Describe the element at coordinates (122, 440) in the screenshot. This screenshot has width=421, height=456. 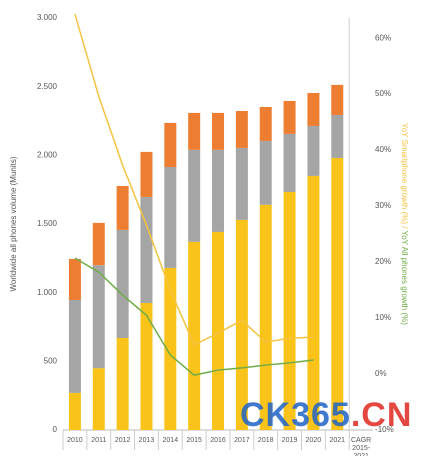
I see `x-tick-label: 2012` at that location.